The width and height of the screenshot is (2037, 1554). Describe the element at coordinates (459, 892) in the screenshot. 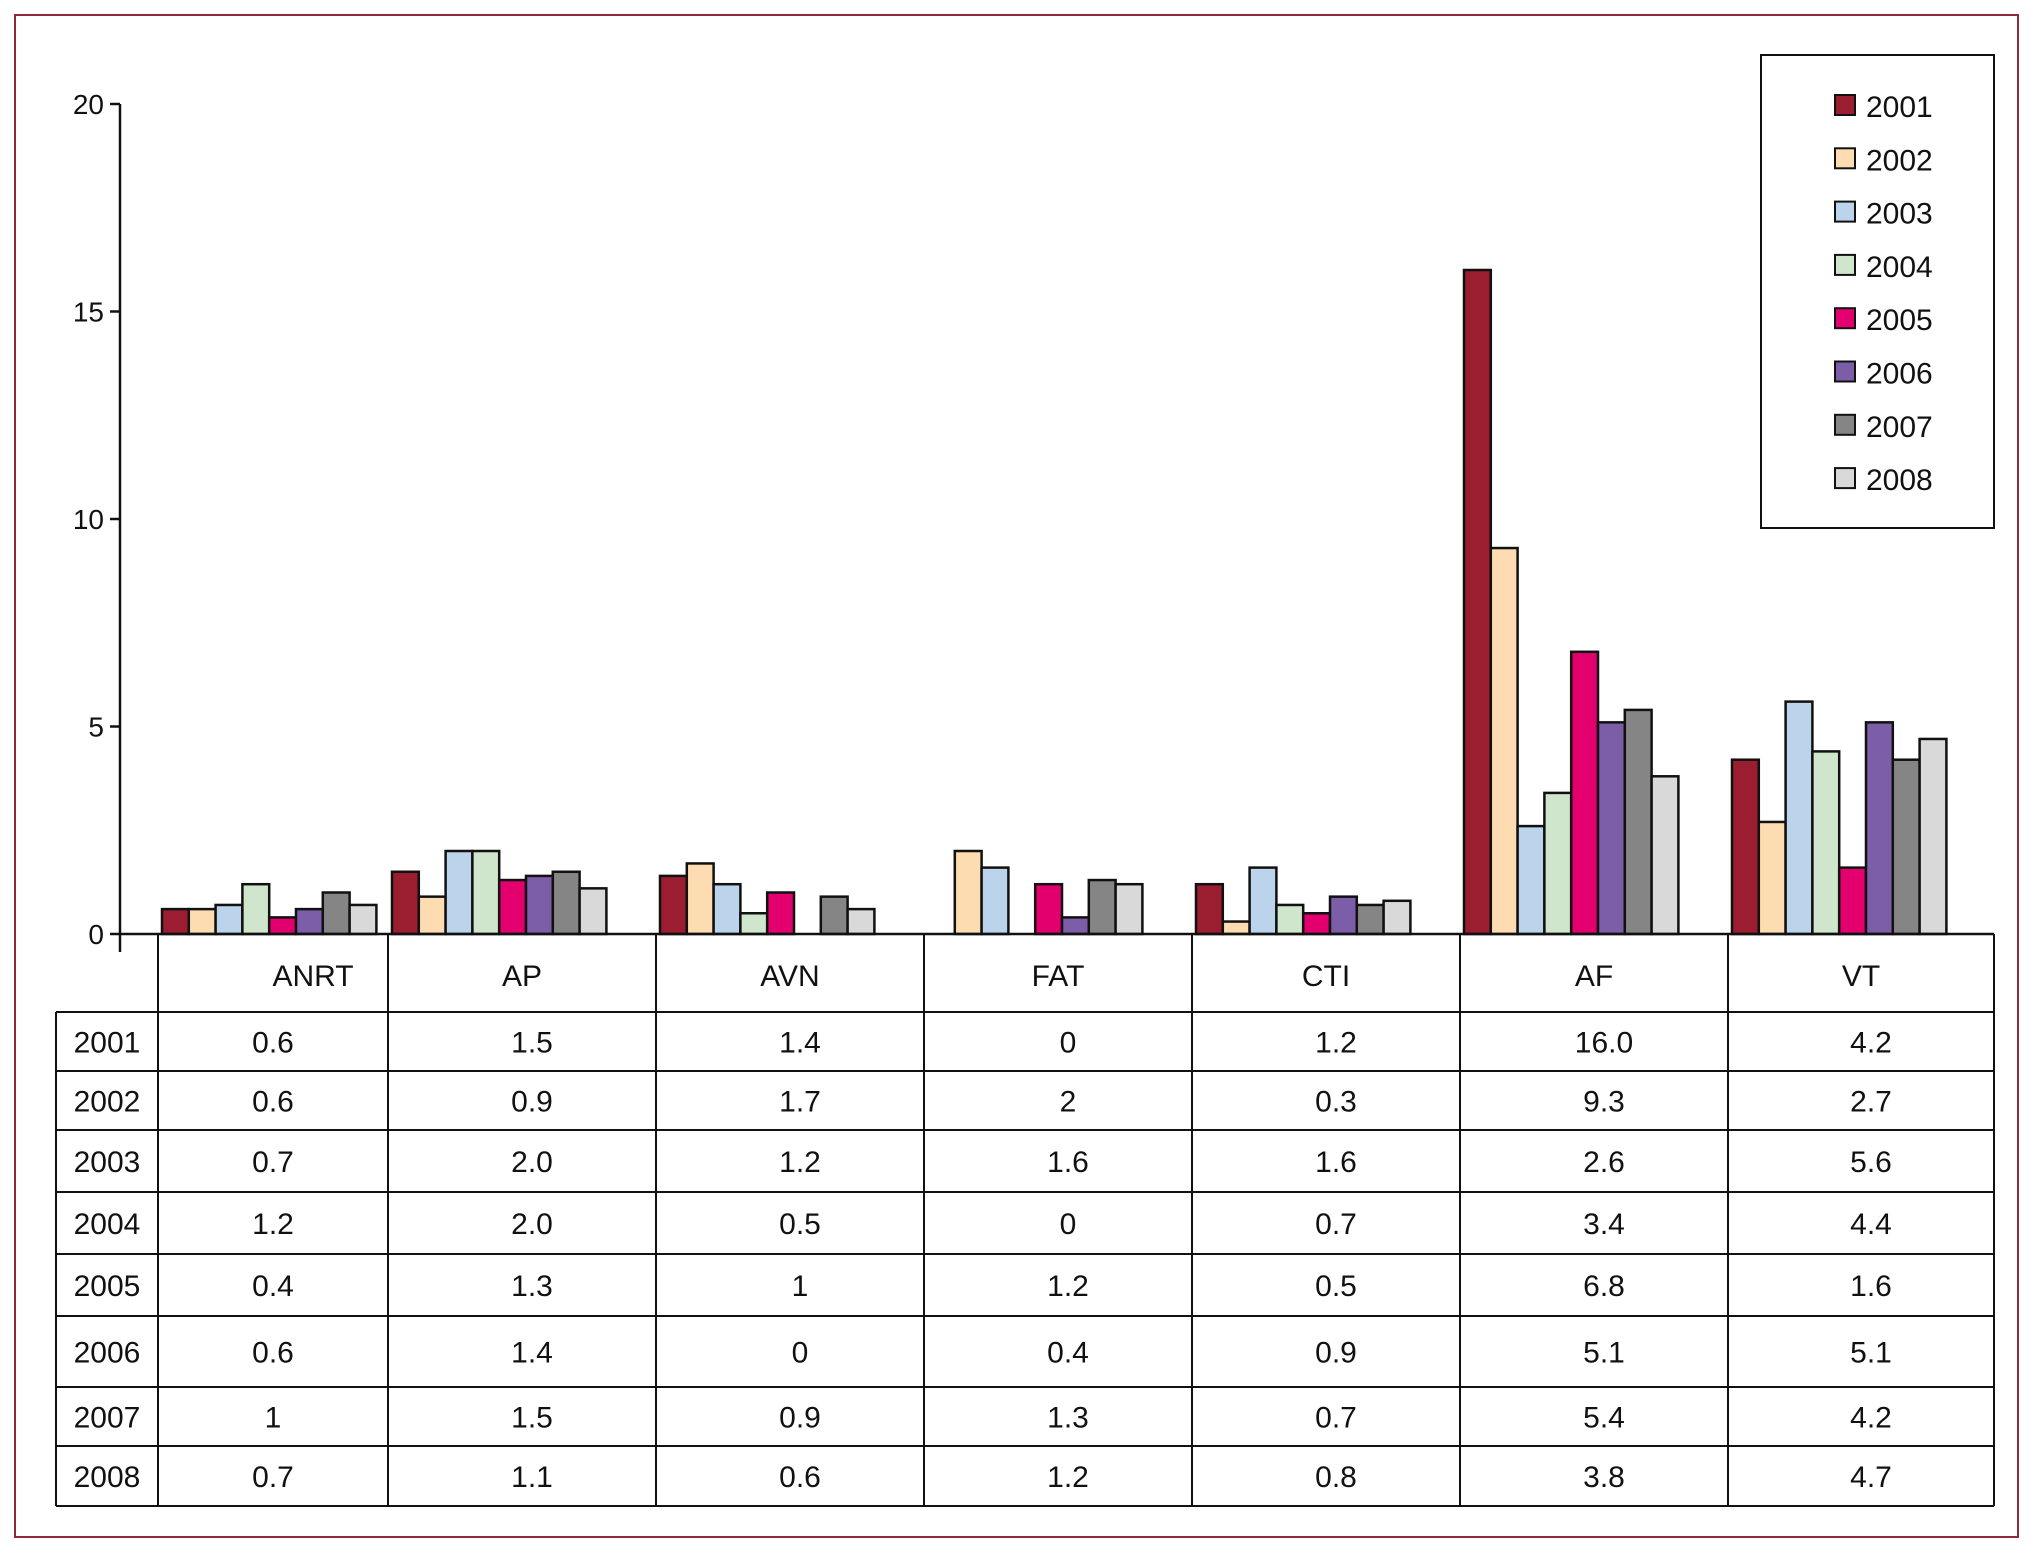

I see `bar-2003-AP` at that location.